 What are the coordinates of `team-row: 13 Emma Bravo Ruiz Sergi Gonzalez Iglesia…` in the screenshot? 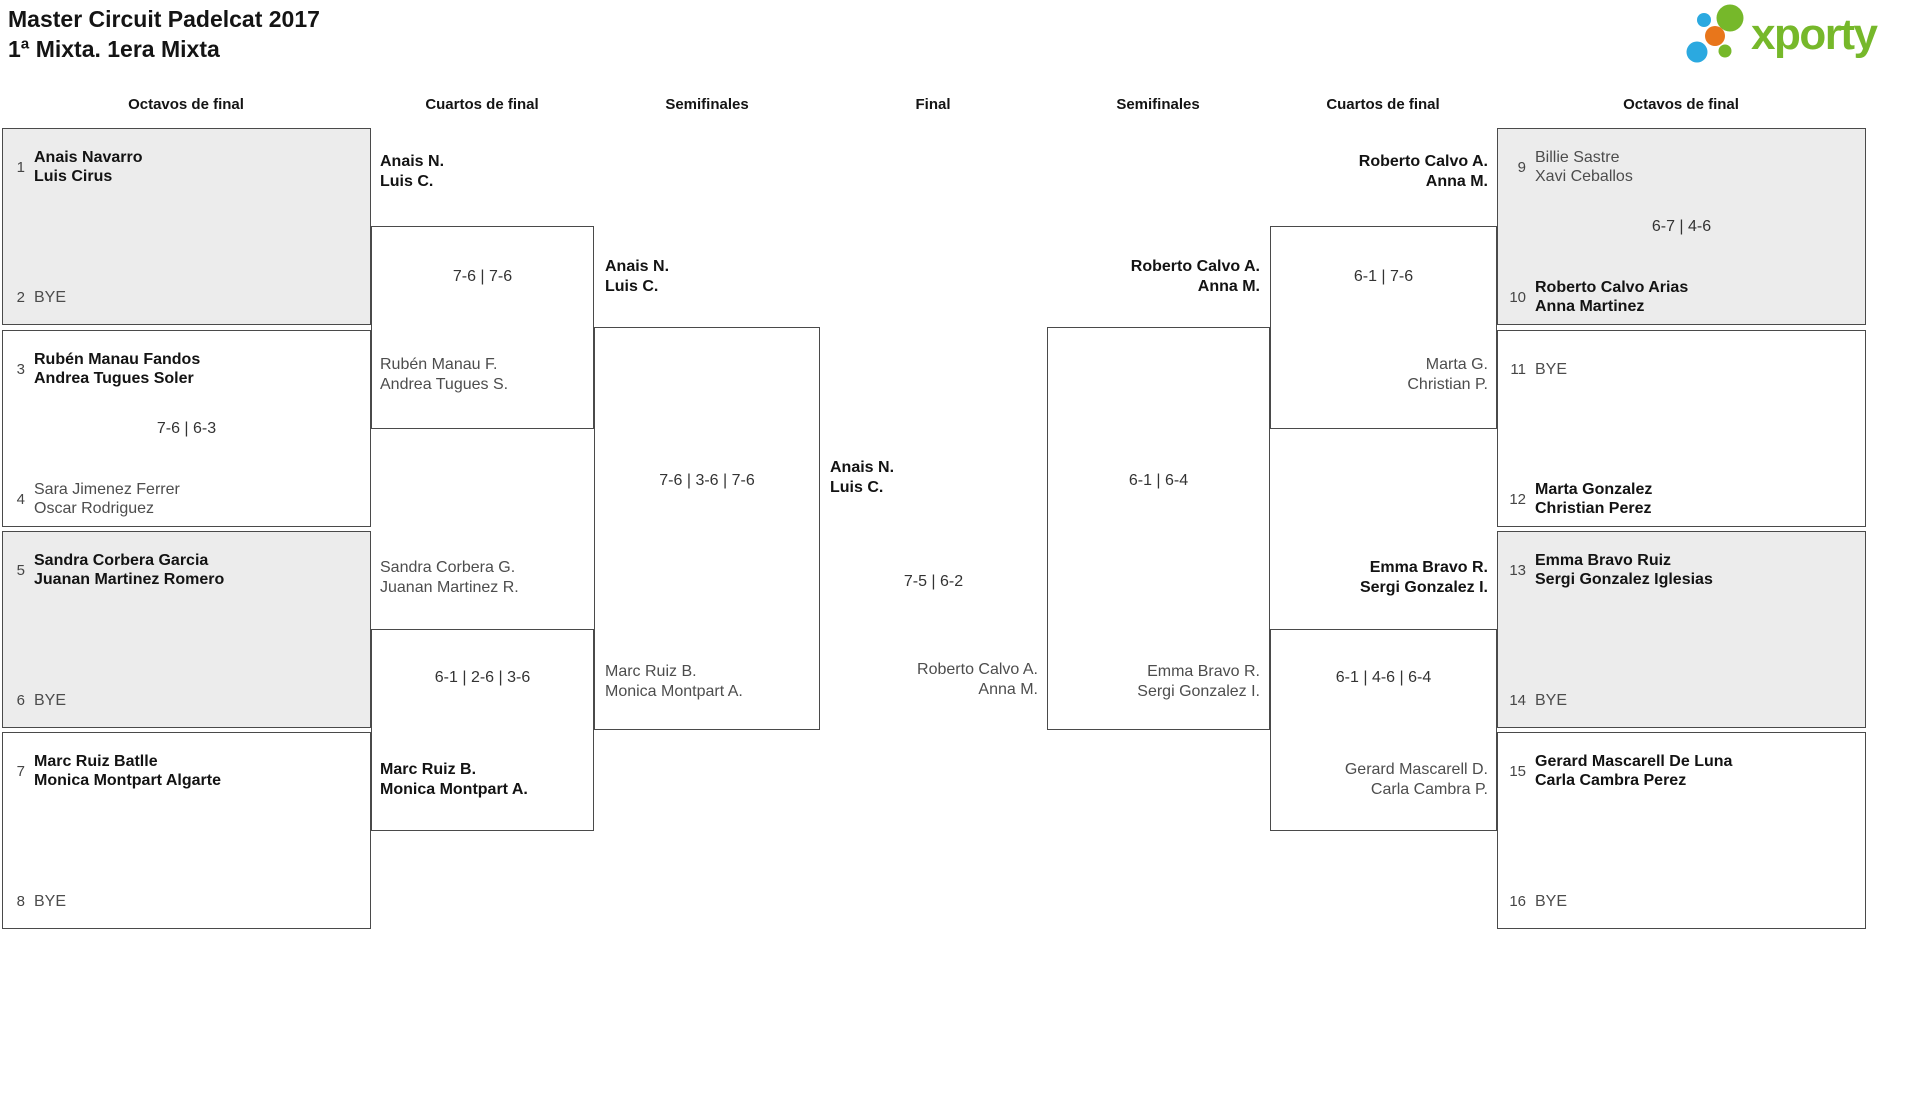 It's located at (1684, 570).